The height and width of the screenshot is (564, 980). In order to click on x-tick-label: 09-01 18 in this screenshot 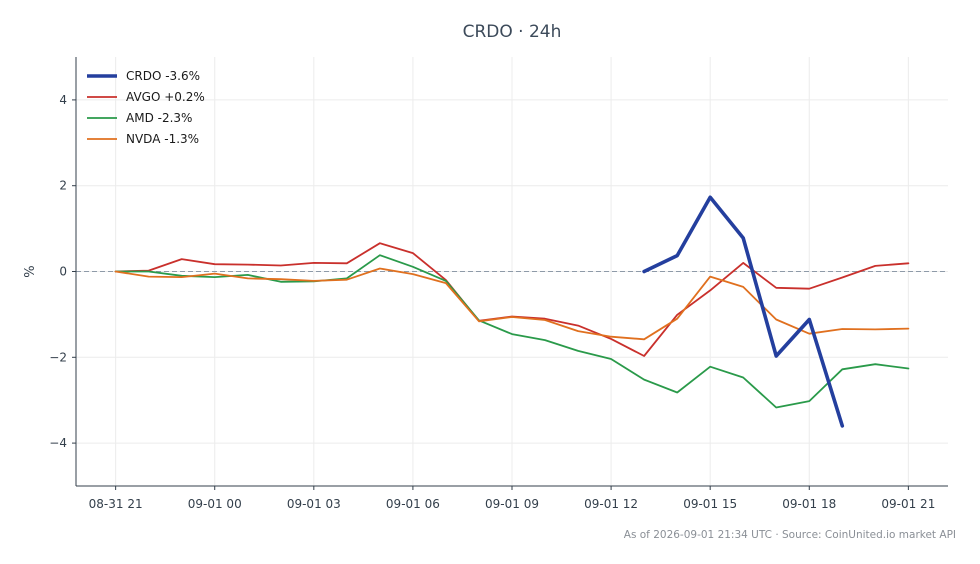, I will do `click(809, 504)`.